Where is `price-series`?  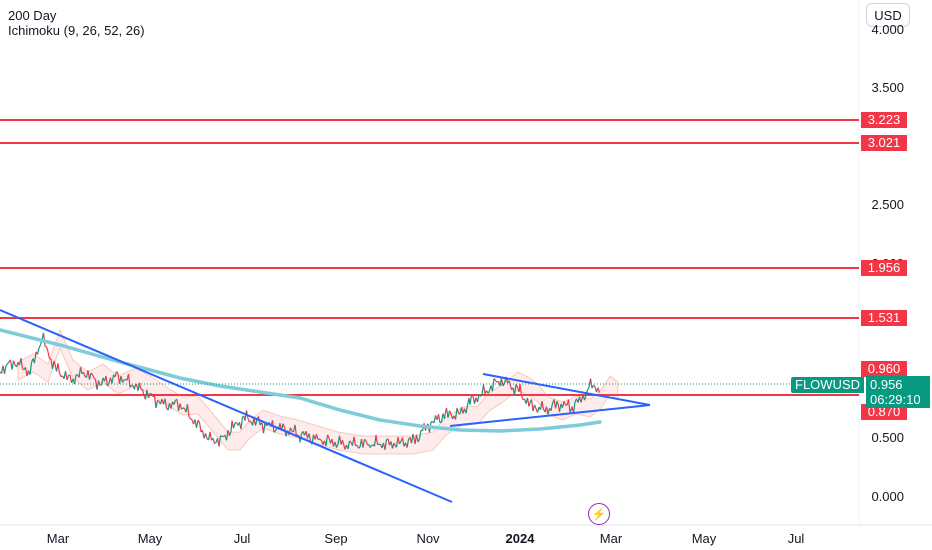
price-series is located at coordinates (300, 391).